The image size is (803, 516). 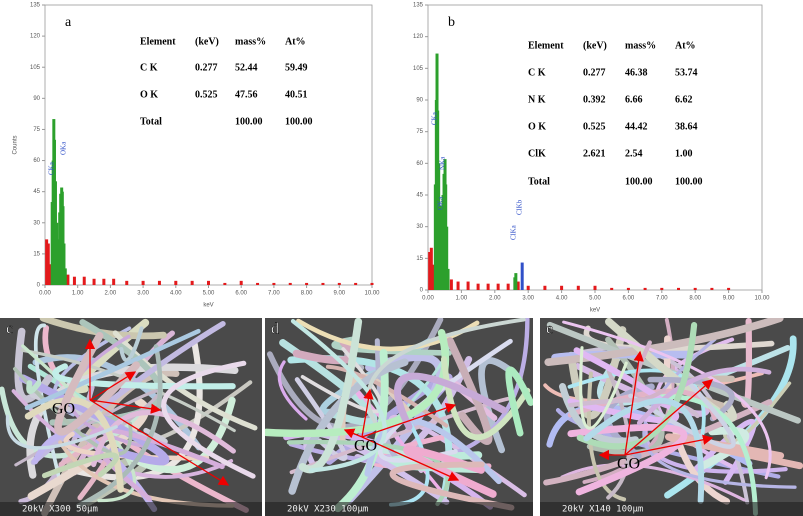 What do you see at coordinates (418, 69) in the screenshot?
I see `y-tick-label: 105` at bounding box center [418, 69].